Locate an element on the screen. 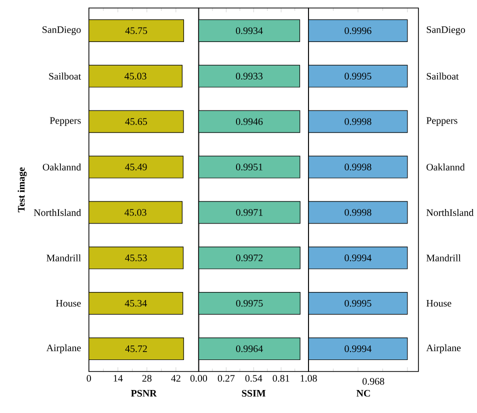 This screenshot has width=477, height=413. x-axis-title: PSNR is located at coordinates (143, 393).